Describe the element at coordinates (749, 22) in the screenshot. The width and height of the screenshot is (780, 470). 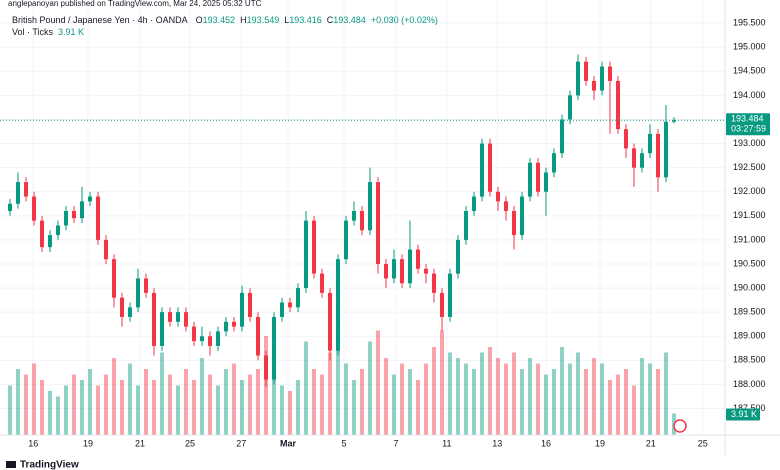
I see `y-tick-label: 195.500` at that location.